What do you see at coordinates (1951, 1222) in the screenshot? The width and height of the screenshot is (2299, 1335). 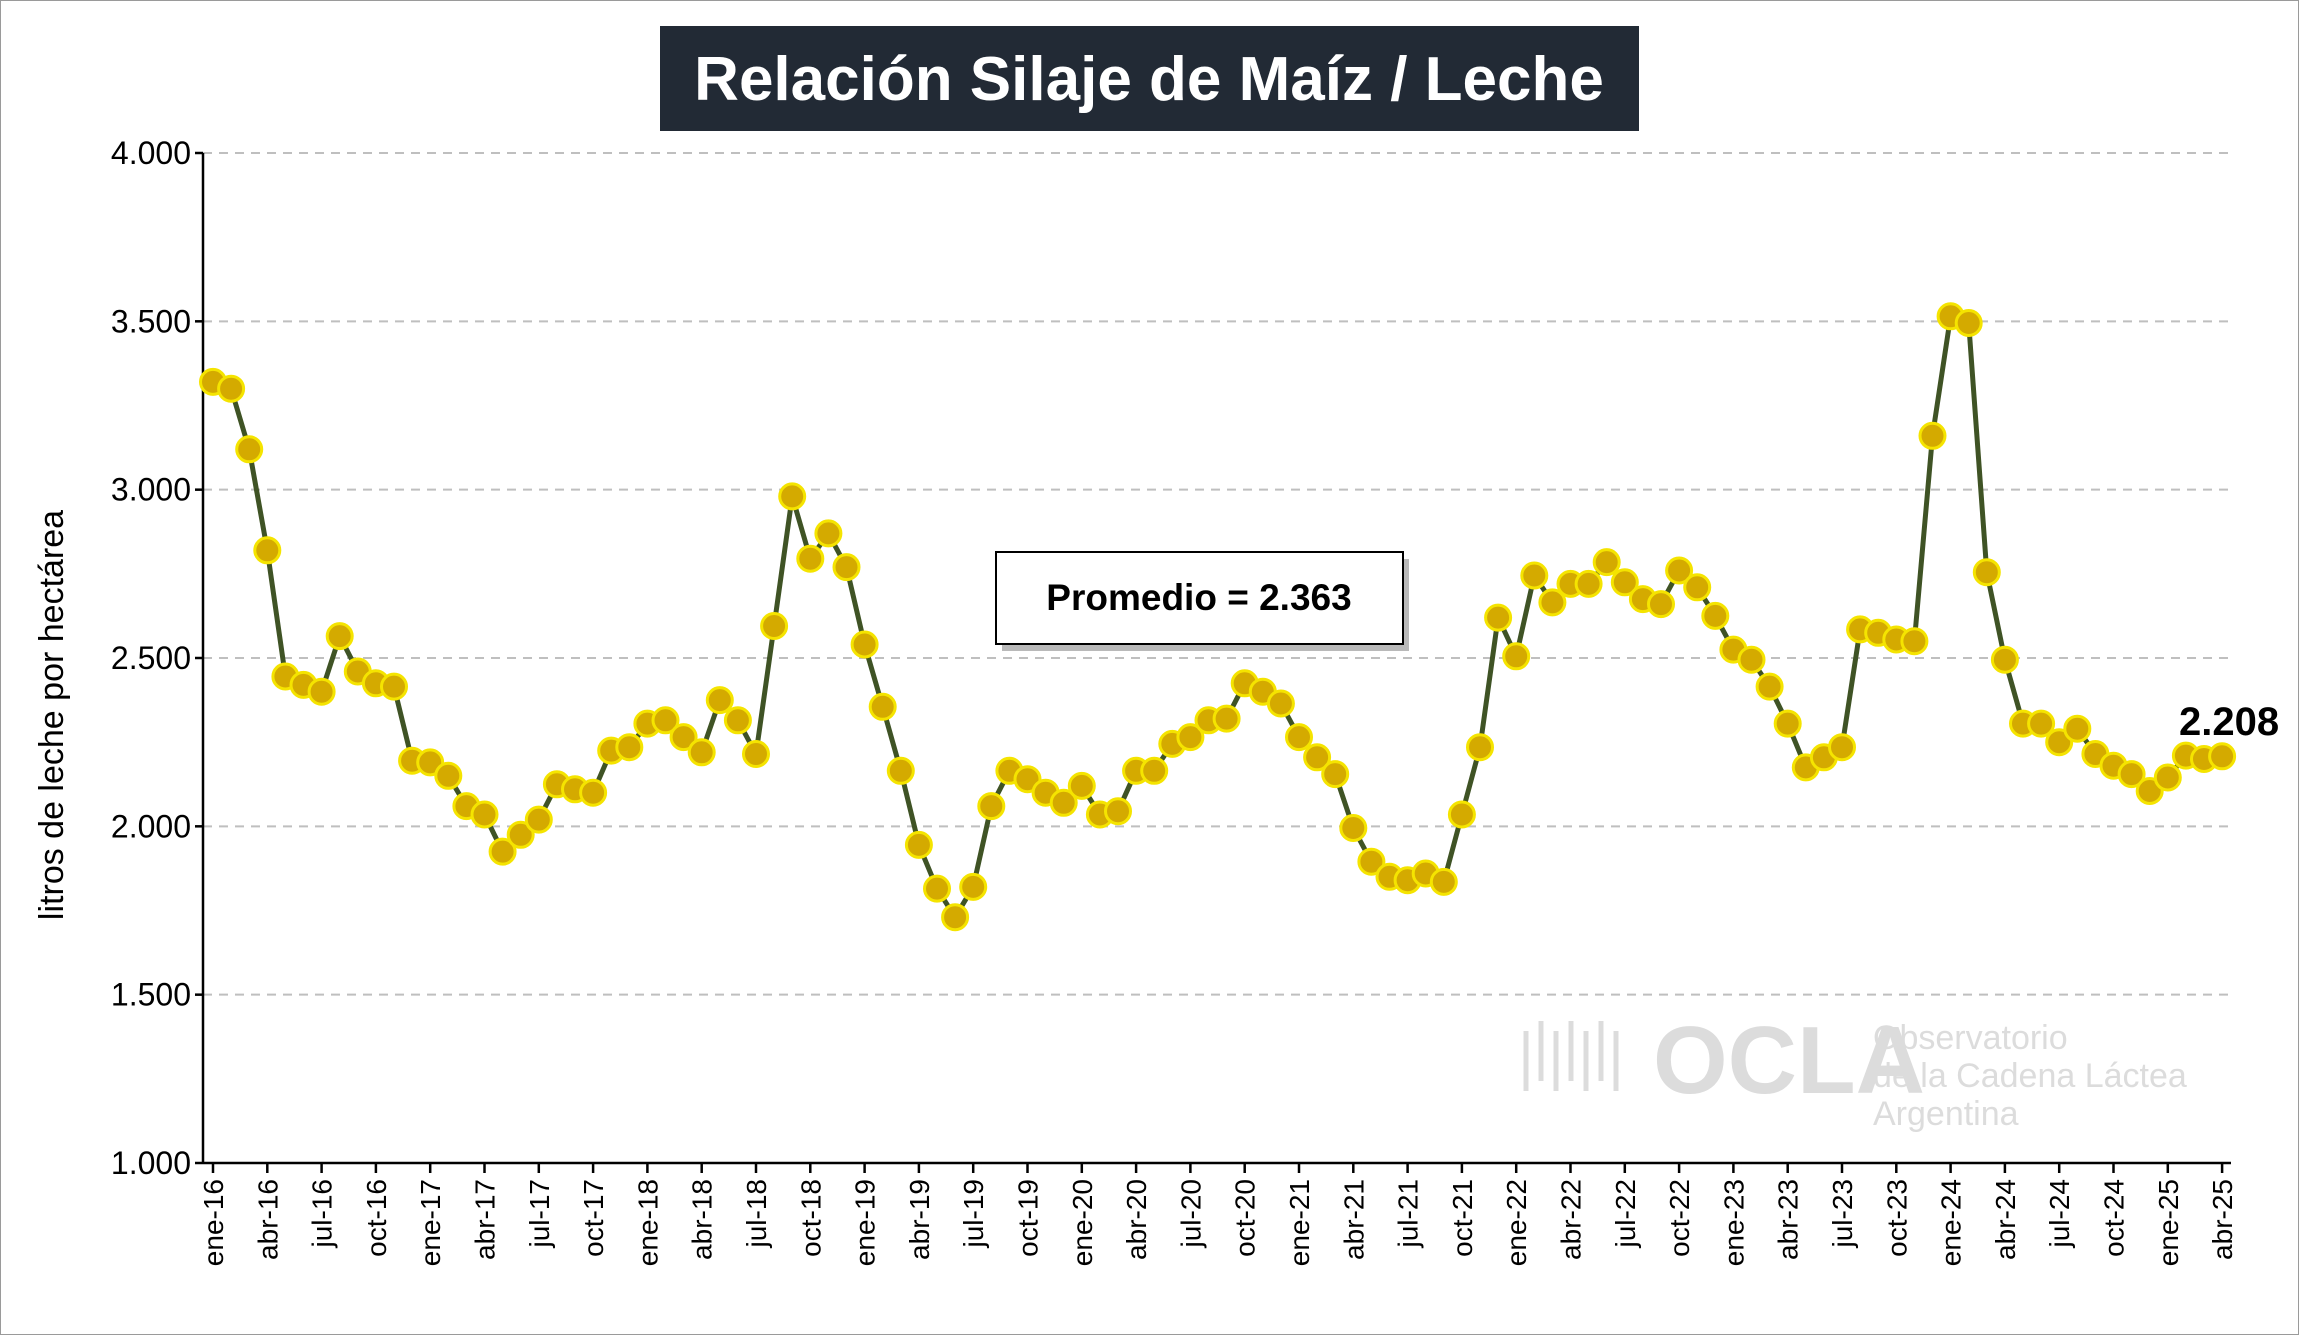 I see `x-tick-label: ene-24` at bounding box center [1951, 1222].